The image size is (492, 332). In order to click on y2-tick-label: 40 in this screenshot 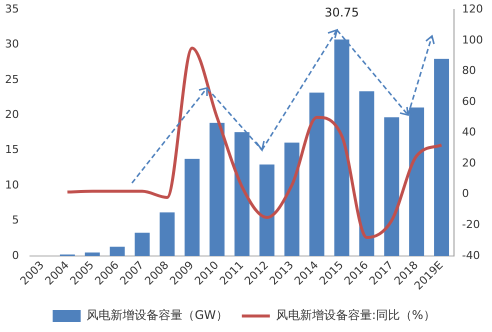, I will do `click(469, 132)`.